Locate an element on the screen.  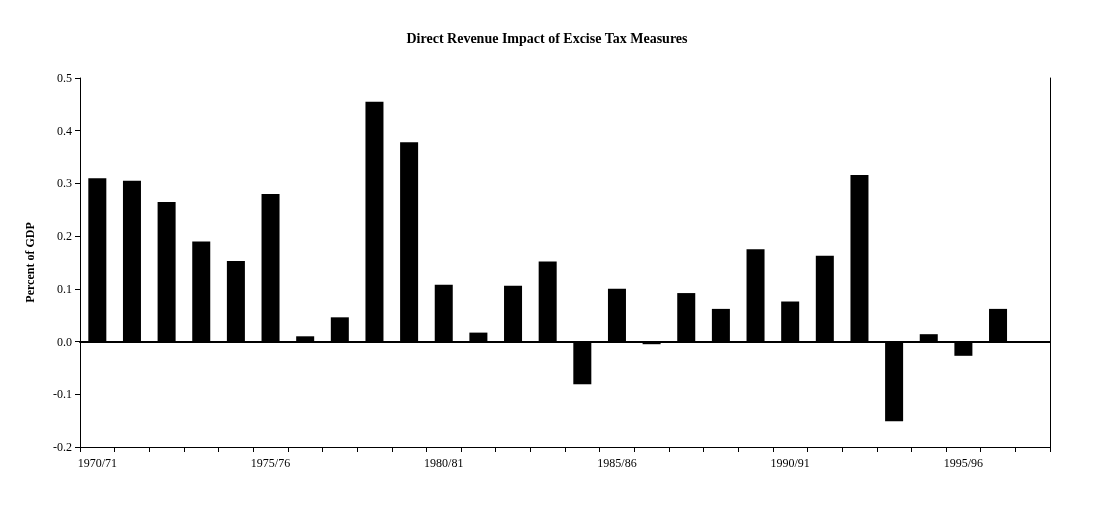
y-tick-label: -0.1 is located at coordinates (62, 394).